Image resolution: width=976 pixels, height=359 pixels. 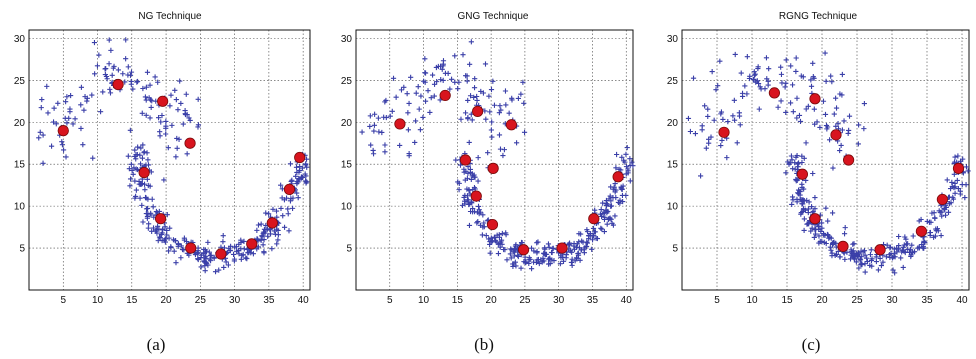 What do you see at coordinates (20, 207) in the screenshot?
I see `y-tick-label: 10` at bounding box center [20, 207].